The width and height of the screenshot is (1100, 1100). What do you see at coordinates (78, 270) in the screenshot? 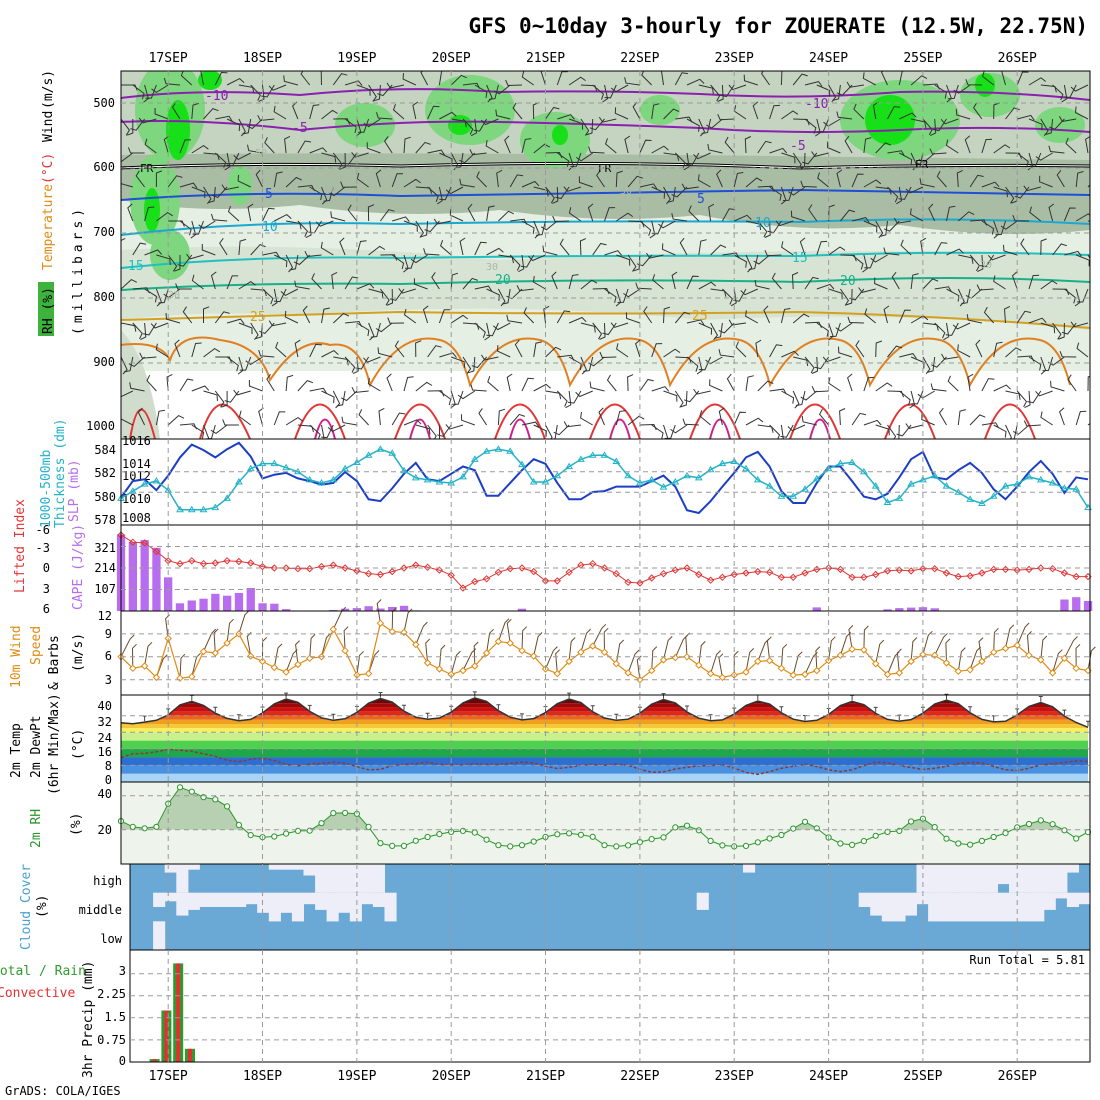
I see `pressure-axis-label: (millibars)` at bounding box center [78, 270].